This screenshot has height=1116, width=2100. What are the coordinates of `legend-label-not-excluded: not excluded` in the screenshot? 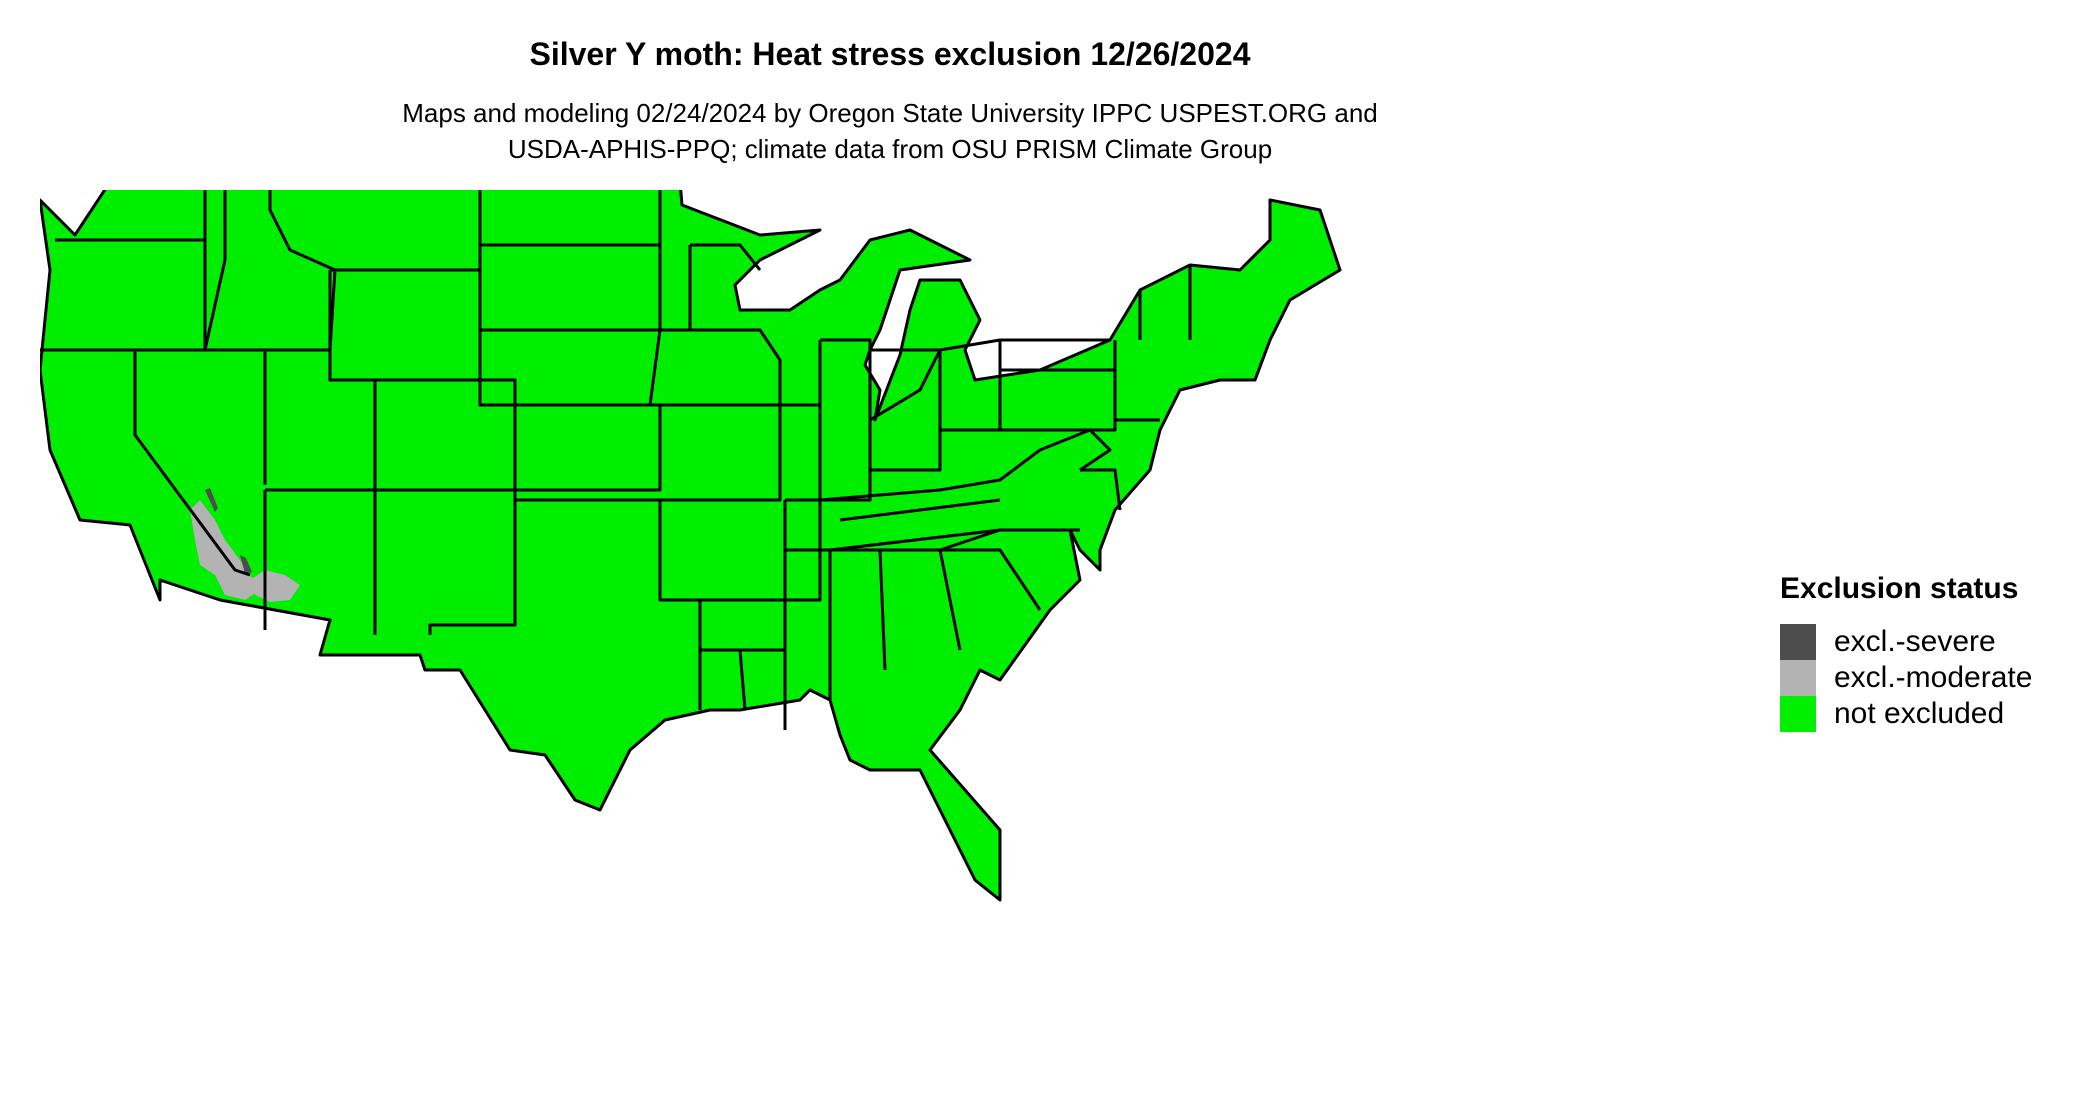 It's located at (1919, 713).